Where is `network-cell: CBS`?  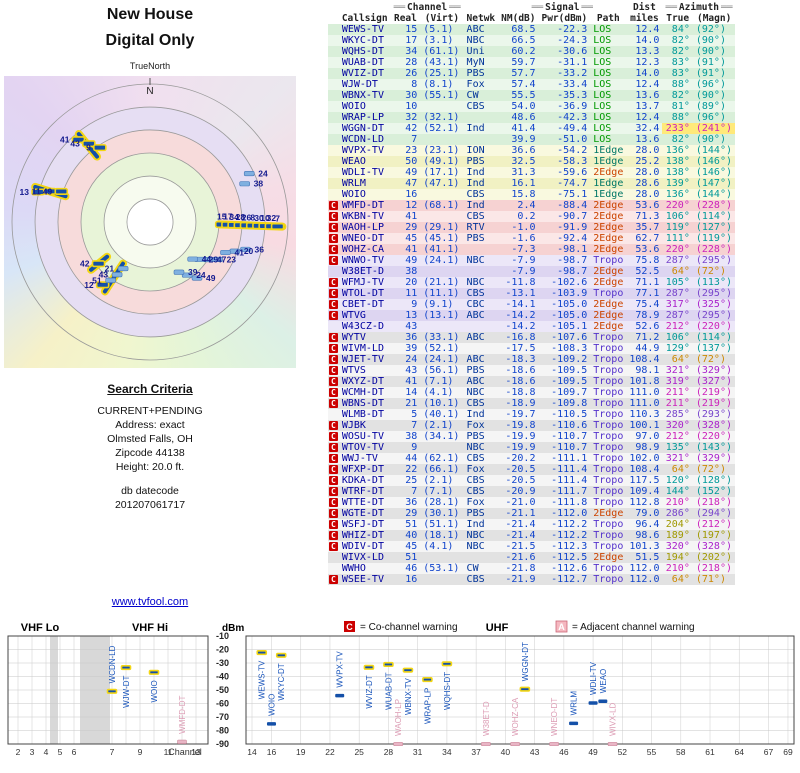
network-cell: CBS is located at coordinates (475, 491).